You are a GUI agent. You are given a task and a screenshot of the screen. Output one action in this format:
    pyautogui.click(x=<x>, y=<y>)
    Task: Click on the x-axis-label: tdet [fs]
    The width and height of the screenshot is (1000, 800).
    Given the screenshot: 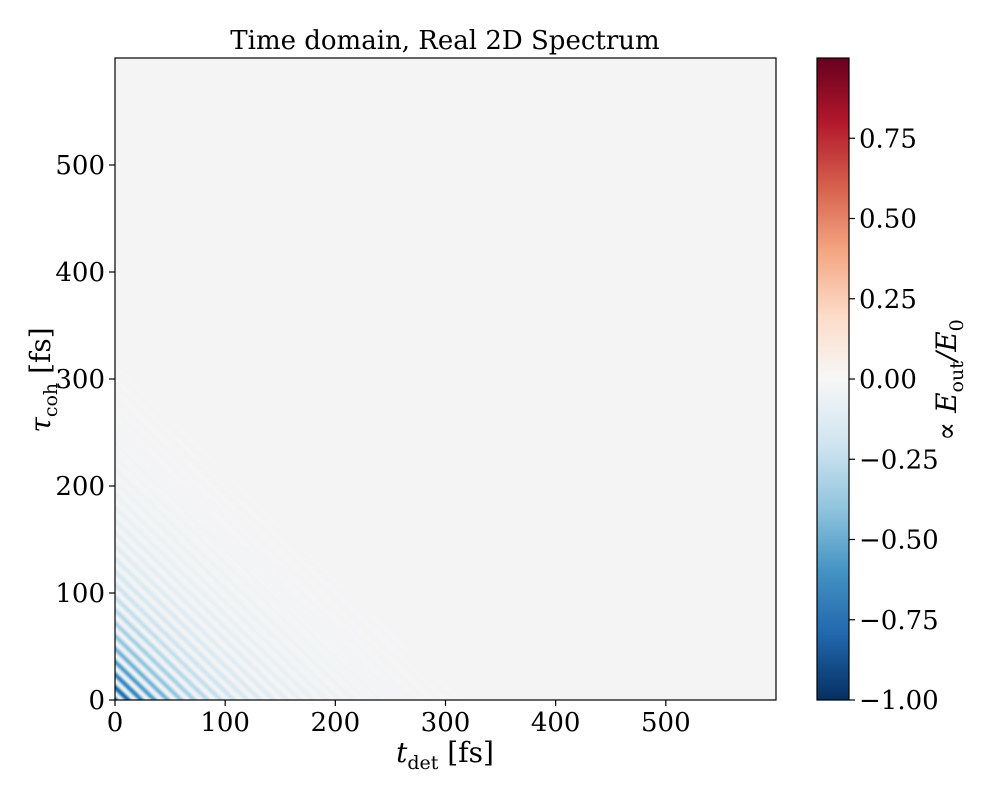 What is the action you would take?
    pyautogui.click(x=445, y=755)
    